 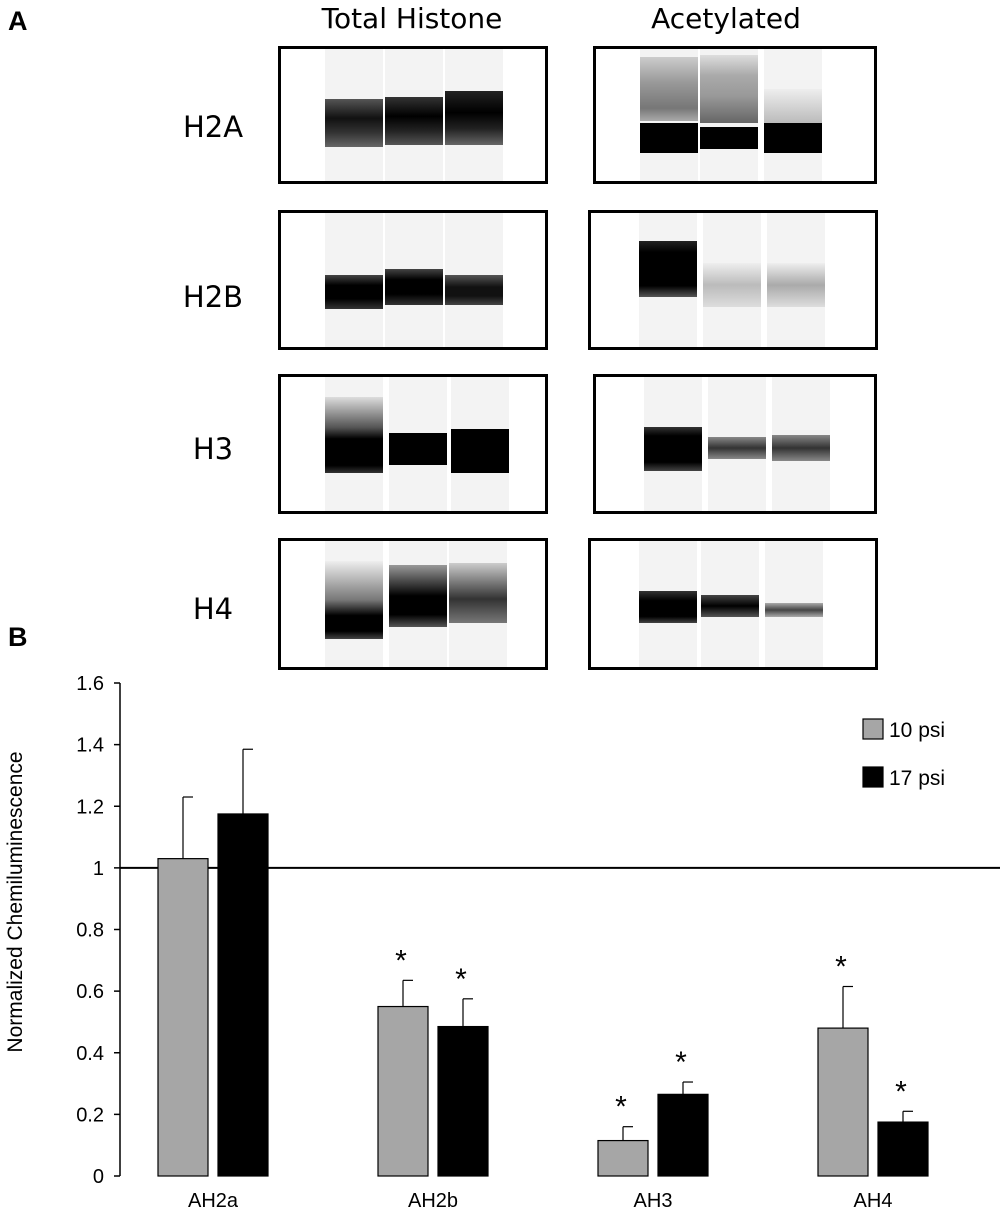 I want to click on blot-h2a-acetylated, so click(x=735, y=115).